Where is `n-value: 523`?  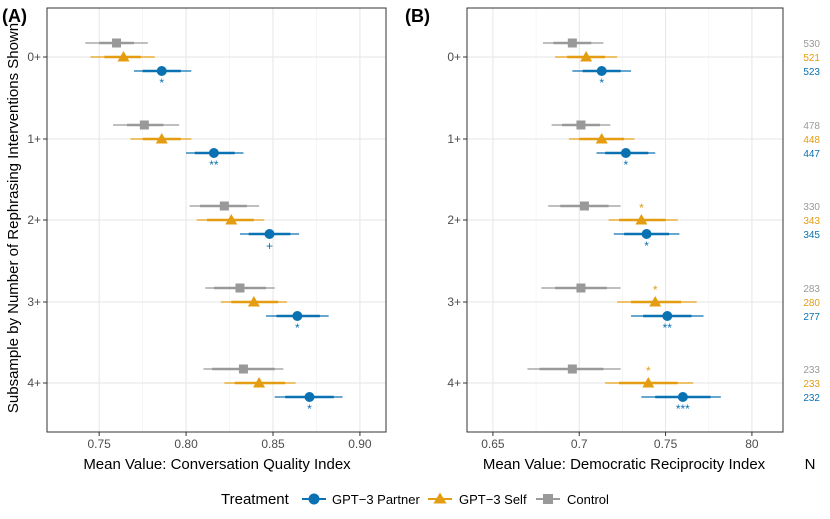
n-value: 523 is located at coordinates (811, 72).